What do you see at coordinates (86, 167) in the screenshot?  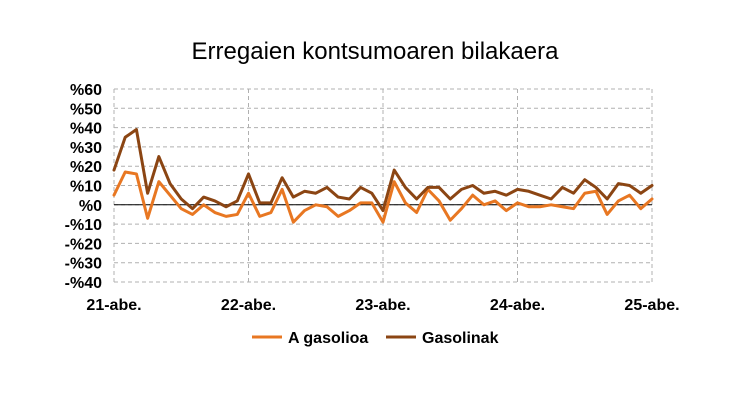 I see `y-tick-label: %20` at bounding box center [86, 167].